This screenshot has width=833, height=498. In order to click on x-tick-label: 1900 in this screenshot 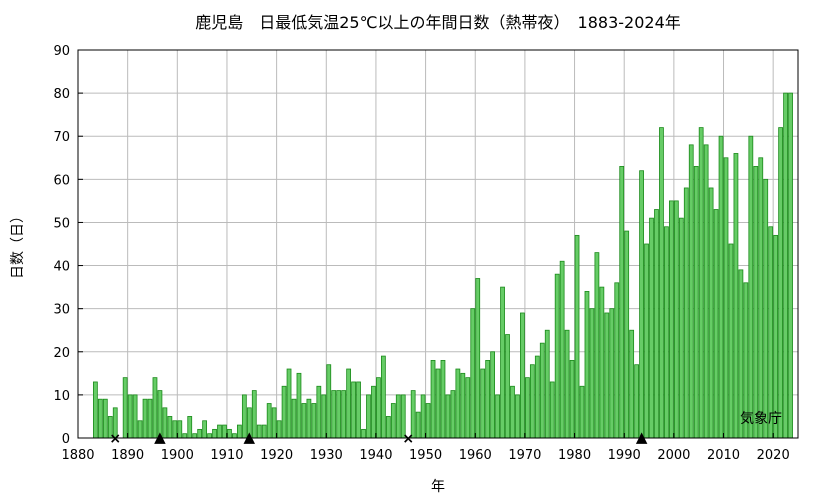, I will do `click(177, 455)`.